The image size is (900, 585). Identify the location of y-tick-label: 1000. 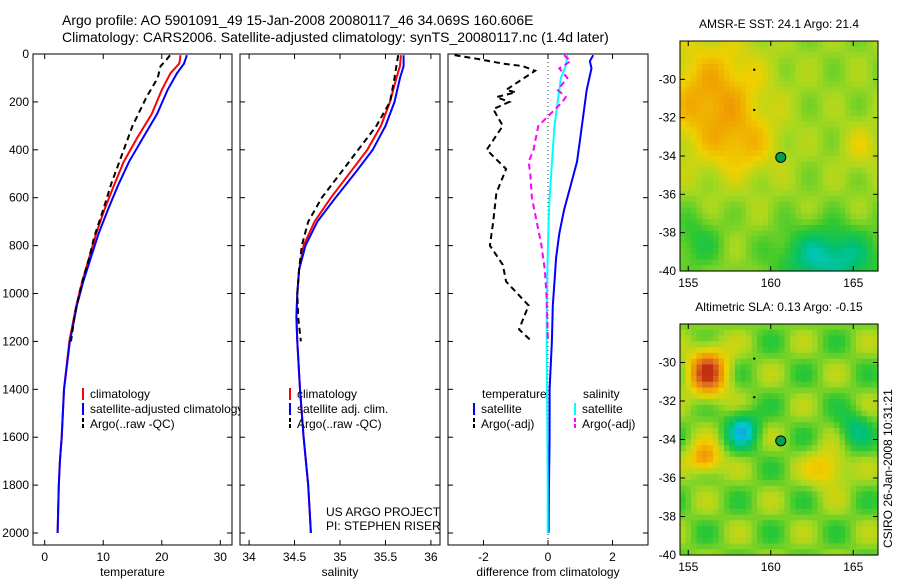
(15, 294).